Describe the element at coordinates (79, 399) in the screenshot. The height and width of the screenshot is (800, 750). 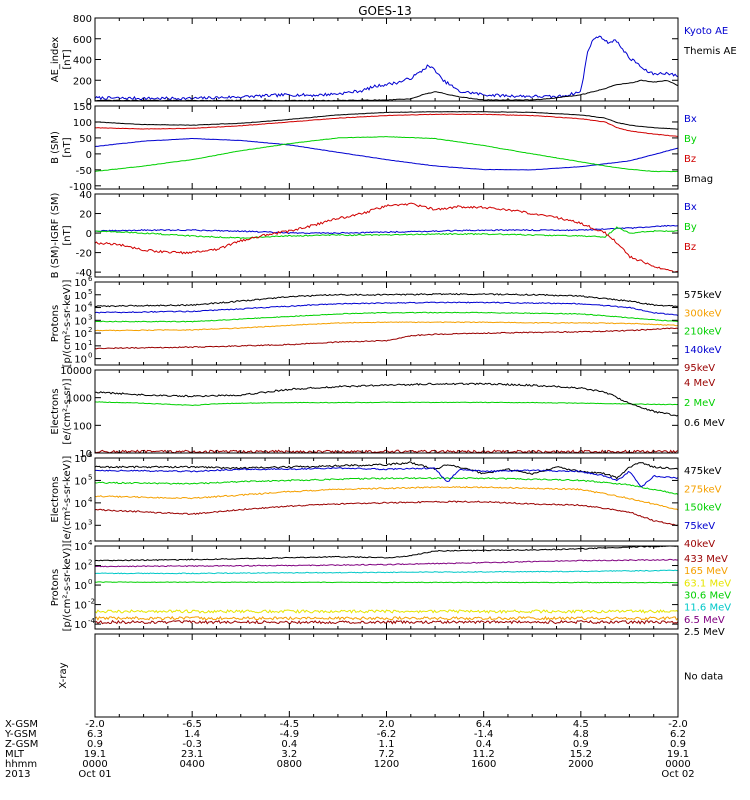
I see `y-tick-label: 1000` at that location.